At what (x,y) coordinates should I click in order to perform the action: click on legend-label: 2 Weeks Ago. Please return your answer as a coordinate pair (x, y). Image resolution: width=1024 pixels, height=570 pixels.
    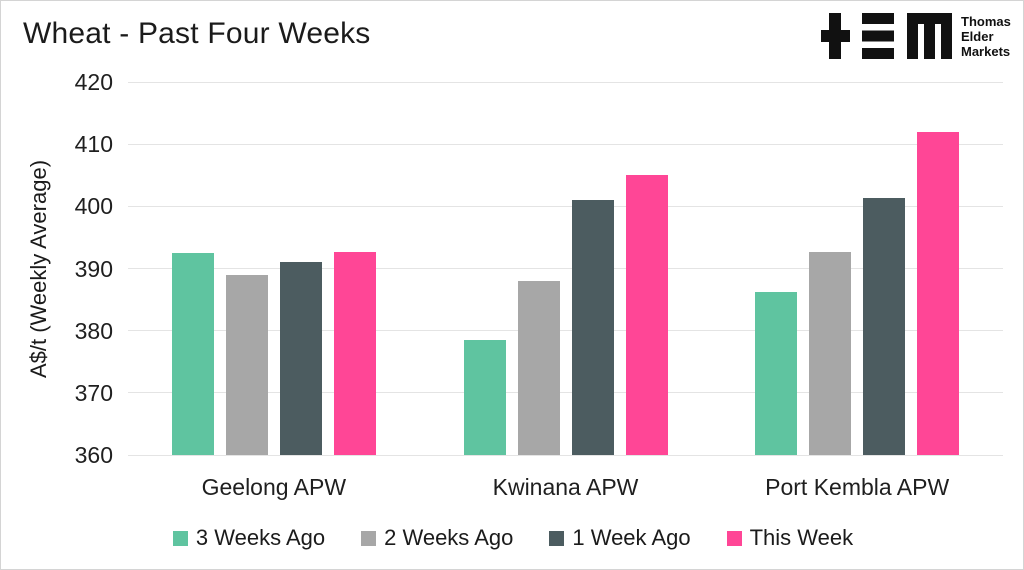
    Looking at the image, I should click on (449, 537).